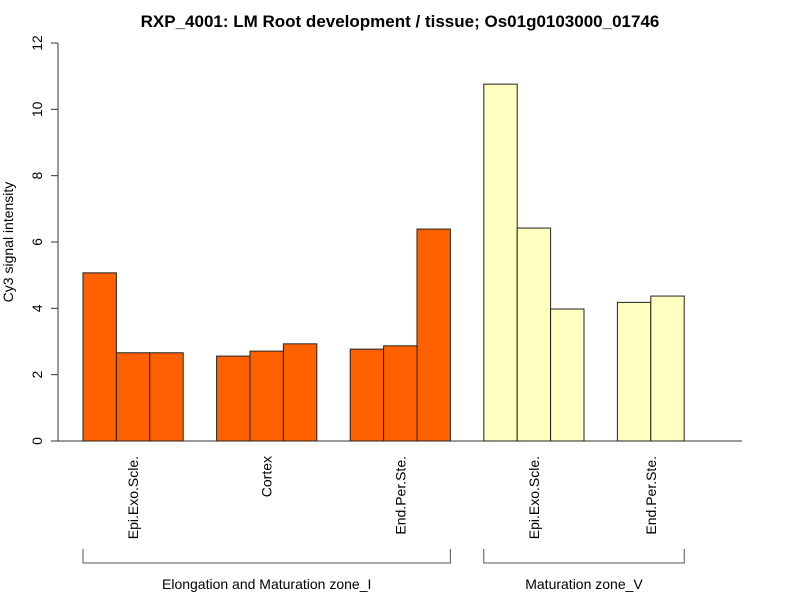 This screenshot has height=600, width=800. What do you see at coordinates (37, 441) in the screenshot?
I see `y-tick-label: 0` at bounding box center [37, 441].